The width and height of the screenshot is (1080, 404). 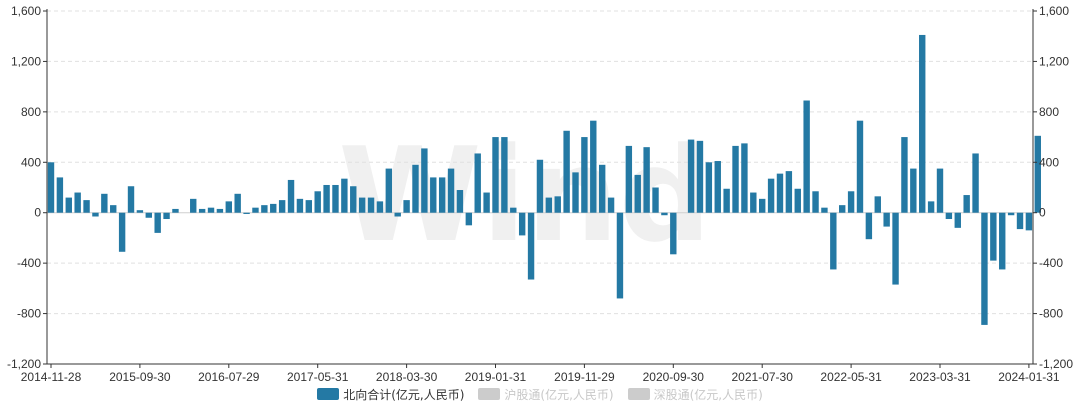 I want to click on legend-label: 深股通(亿元,人民币), so click(x=708, y=394).